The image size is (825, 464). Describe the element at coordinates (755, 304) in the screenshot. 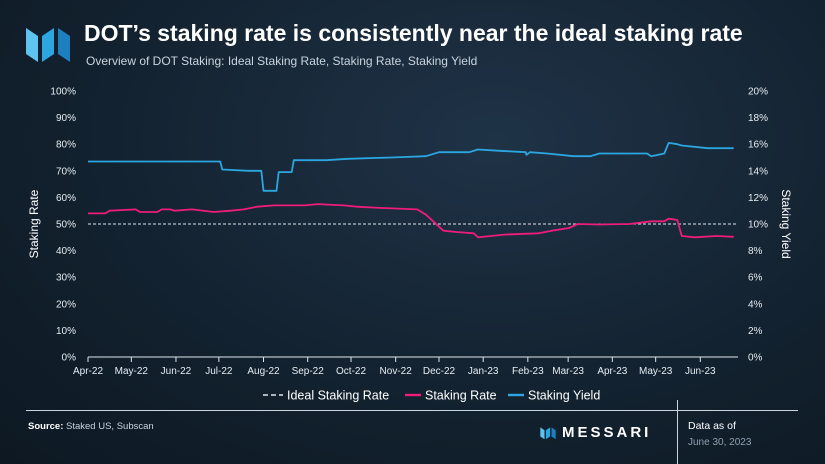

I see `y2-tick-label: 4%` at that location.